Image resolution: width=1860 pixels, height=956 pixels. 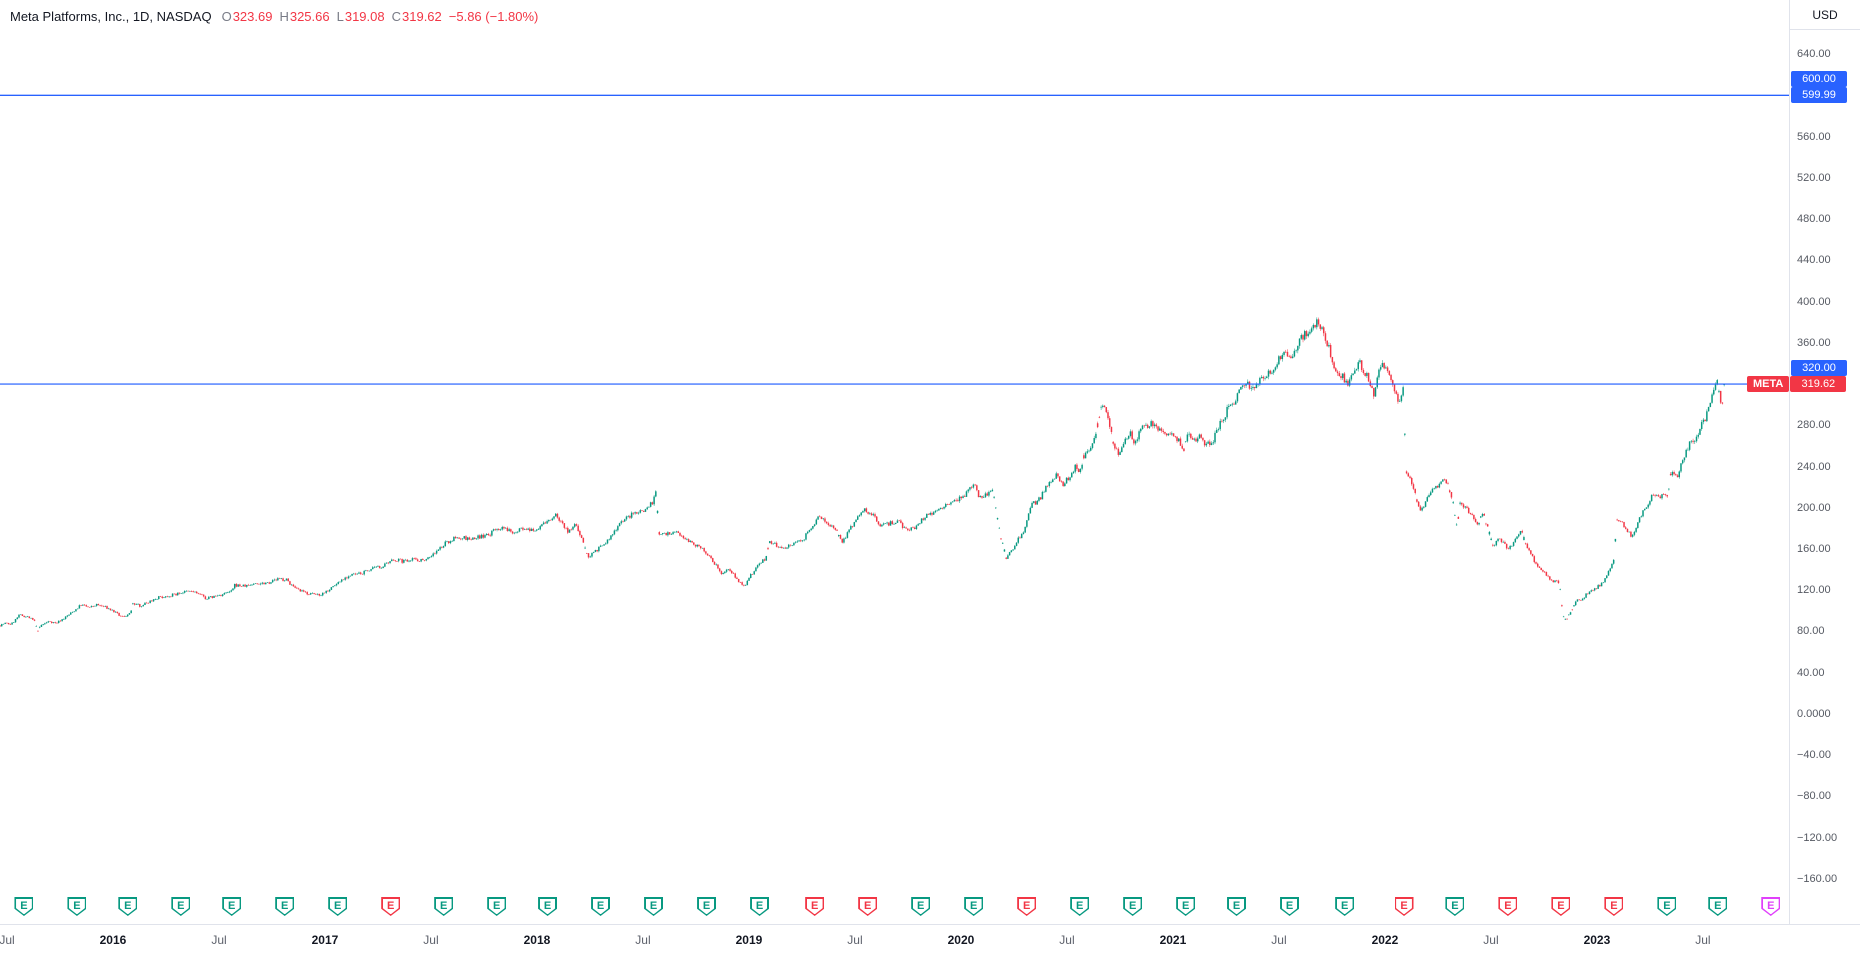 What do you see at coordinates (1819, 95) in the screenshot?
I see `price-level-badge: 599.99` at bounding box center [1819, 95].